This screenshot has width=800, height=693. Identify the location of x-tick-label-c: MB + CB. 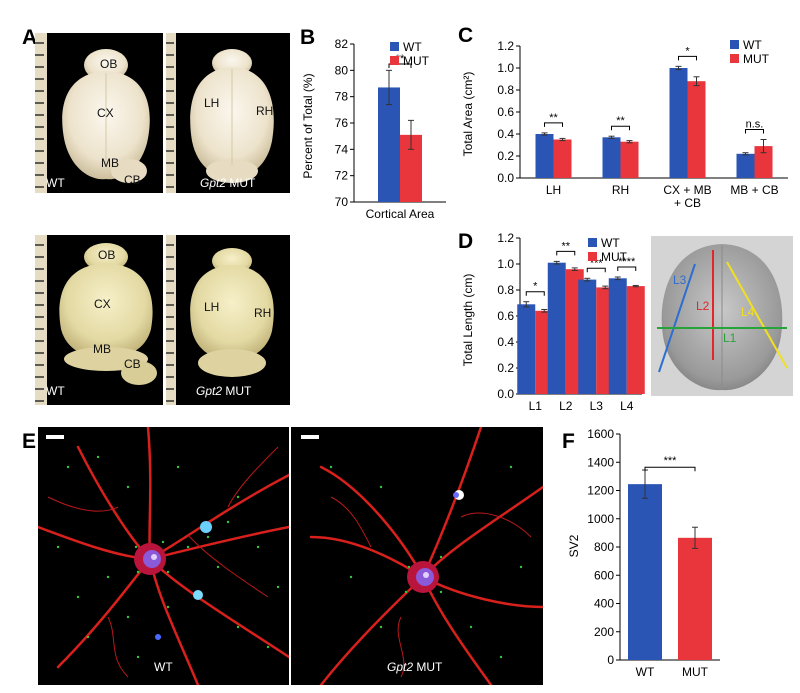
(754, 190).